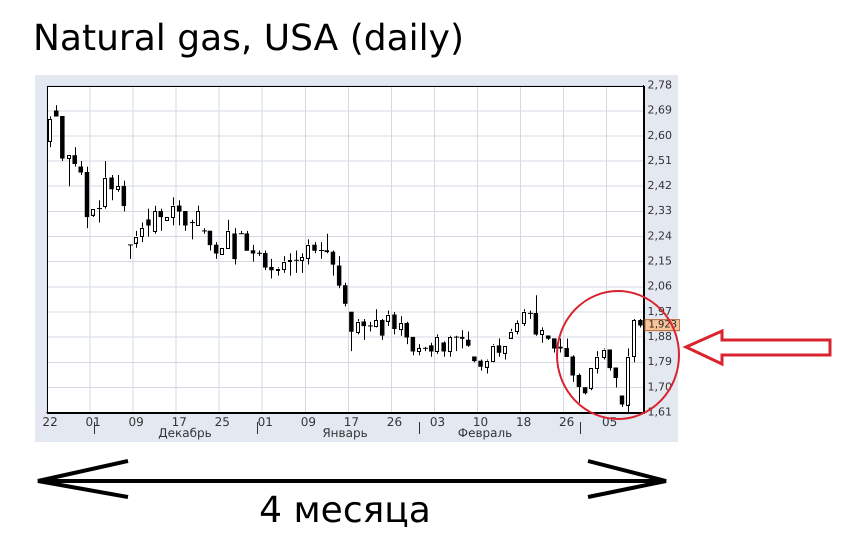  I want to click on text: Февраль, so click(485, 433).